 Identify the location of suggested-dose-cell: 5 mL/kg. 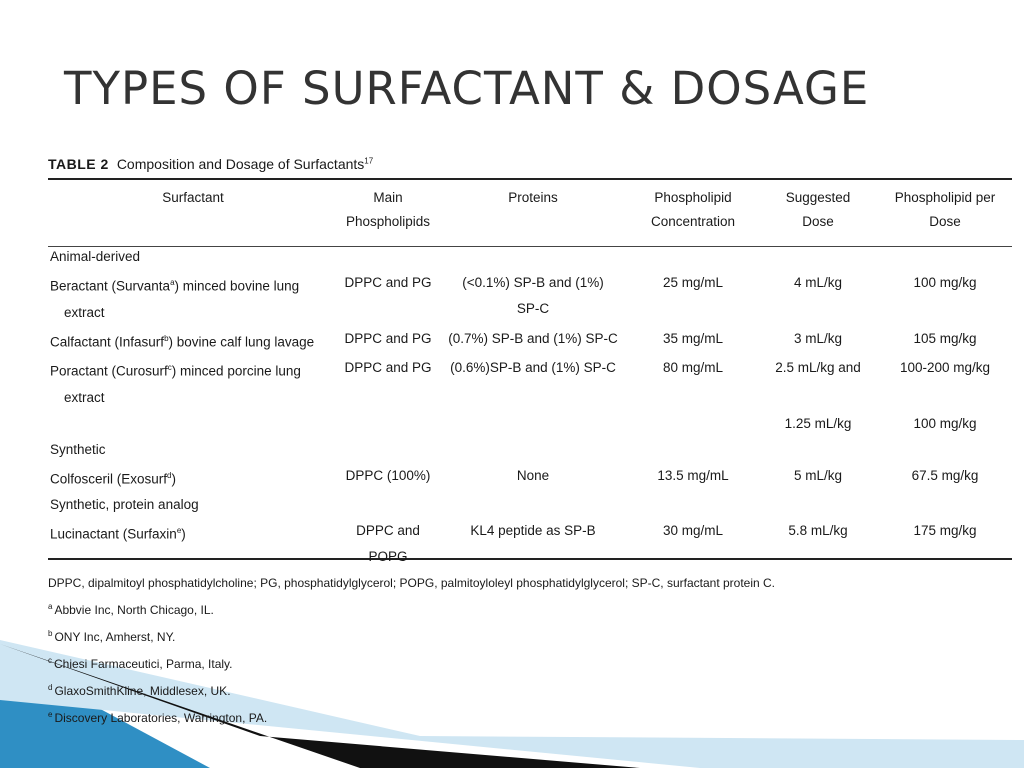
(818, 475).